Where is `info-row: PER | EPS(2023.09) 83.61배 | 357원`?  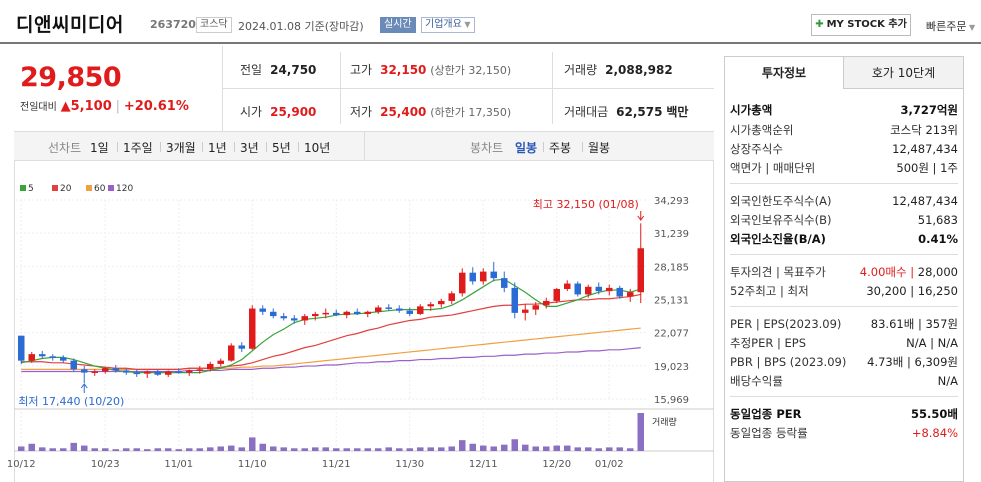 info-row: PER | EPS(2023.09) 83.61배 | 357원 is located at coordinates (844, 324).